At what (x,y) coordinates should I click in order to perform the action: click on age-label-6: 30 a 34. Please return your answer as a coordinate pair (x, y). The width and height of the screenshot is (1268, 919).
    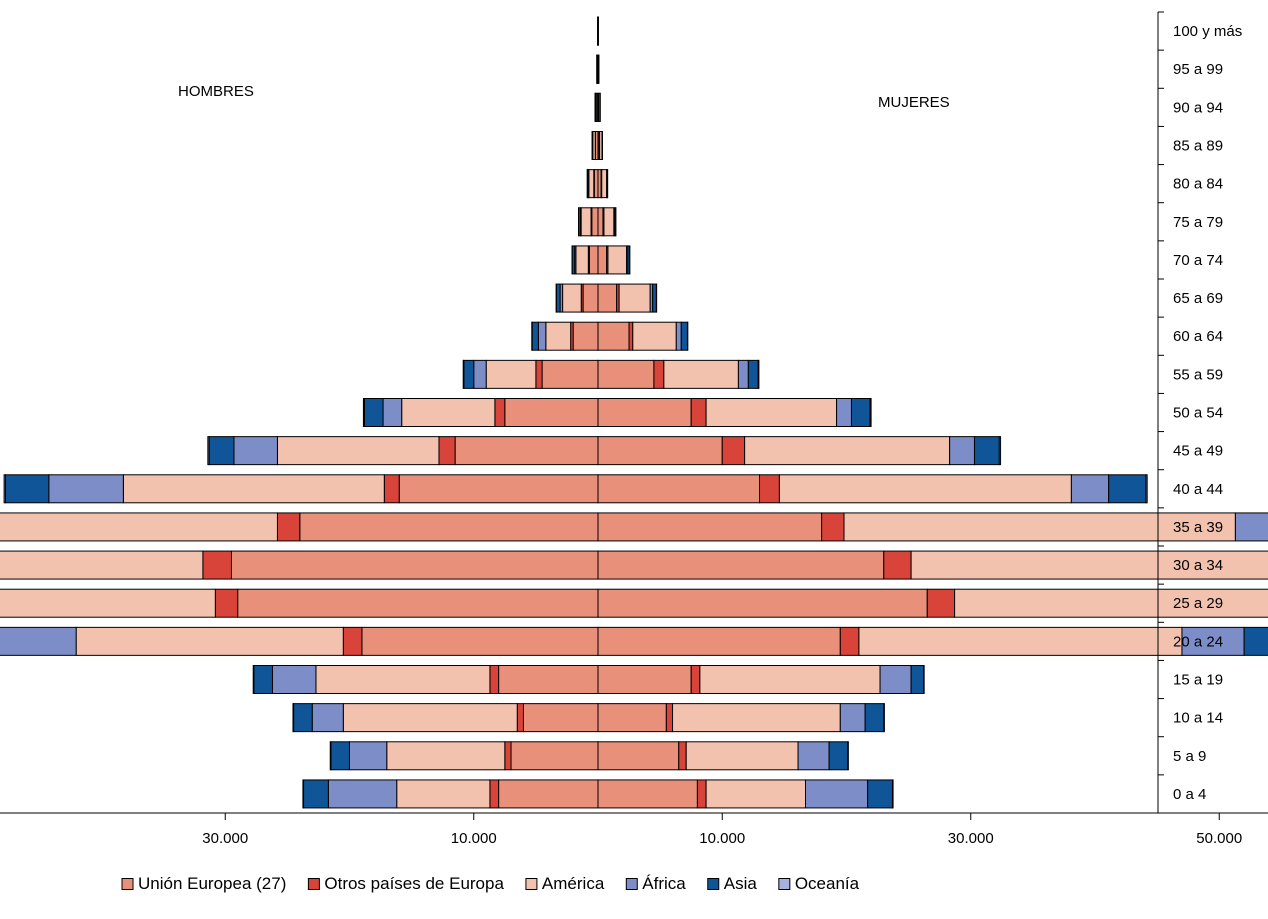
    Looking at the image, I should click on (1198, 565).